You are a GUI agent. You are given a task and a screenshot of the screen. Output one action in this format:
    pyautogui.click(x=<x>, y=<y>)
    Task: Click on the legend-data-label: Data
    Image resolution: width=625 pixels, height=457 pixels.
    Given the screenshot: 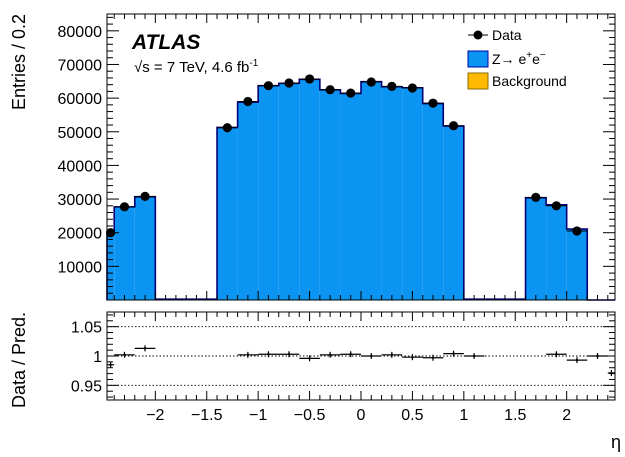 What is the action you would take?
    pyautogui.click(x=507, y=35)
    